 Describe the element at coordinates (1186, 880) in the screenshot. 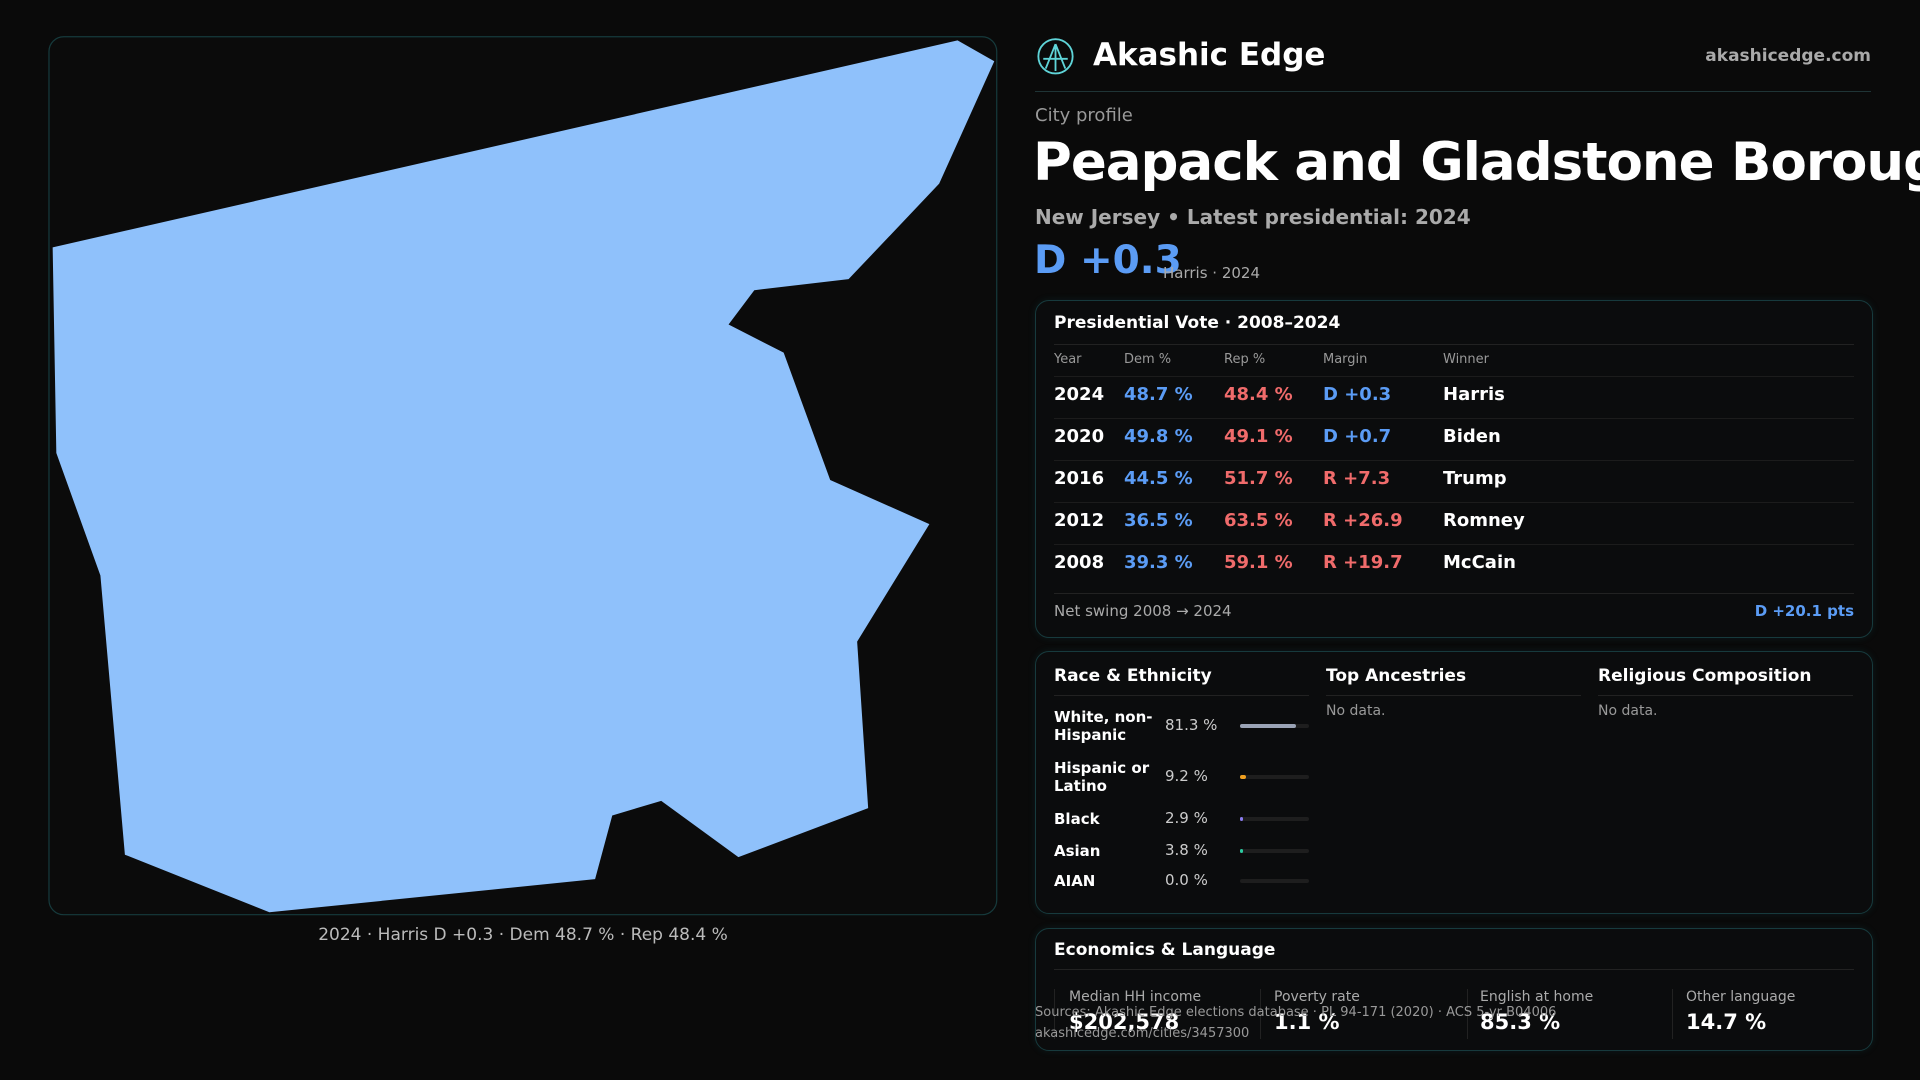

I see `race-pct: 0.0 %` at that location.